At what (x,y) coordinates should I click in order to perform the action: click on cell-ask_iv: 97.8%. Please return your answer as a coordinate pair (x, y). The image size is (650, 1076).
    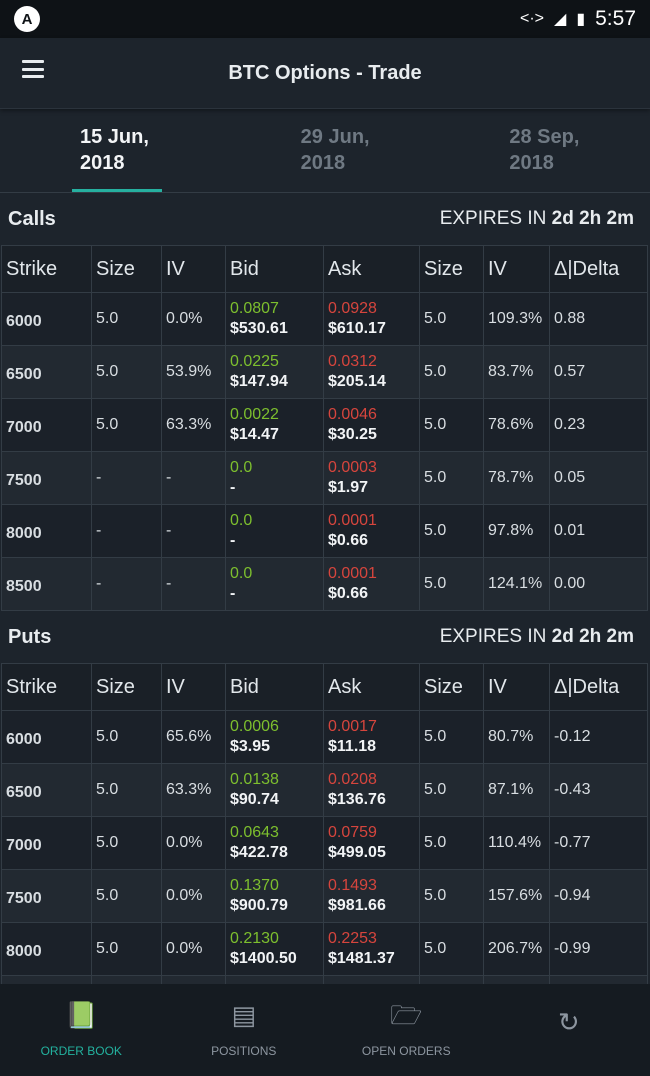
    Looking at the image, I should click on (517, 531).